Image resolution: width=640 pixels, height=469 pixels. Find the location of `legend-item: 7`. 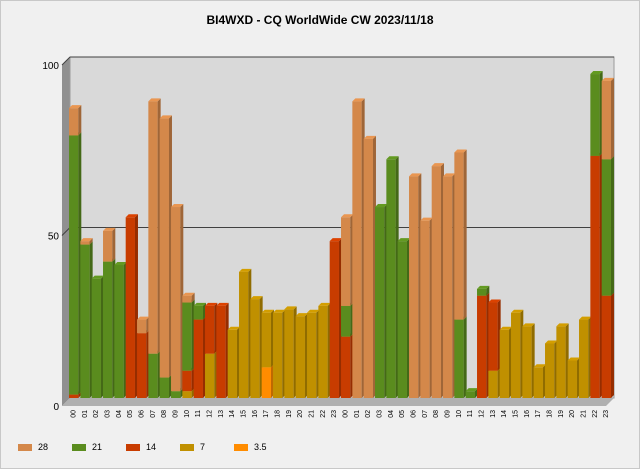

legend-item: 7 is located at coordinates (192, 447).